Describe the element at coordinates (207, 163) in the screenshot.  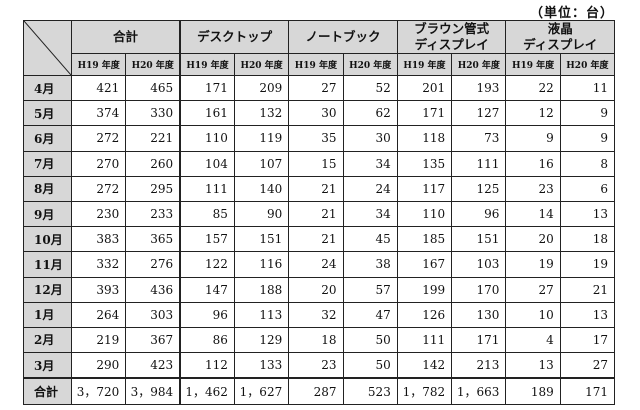
I see `value-cell: 104` at that location.